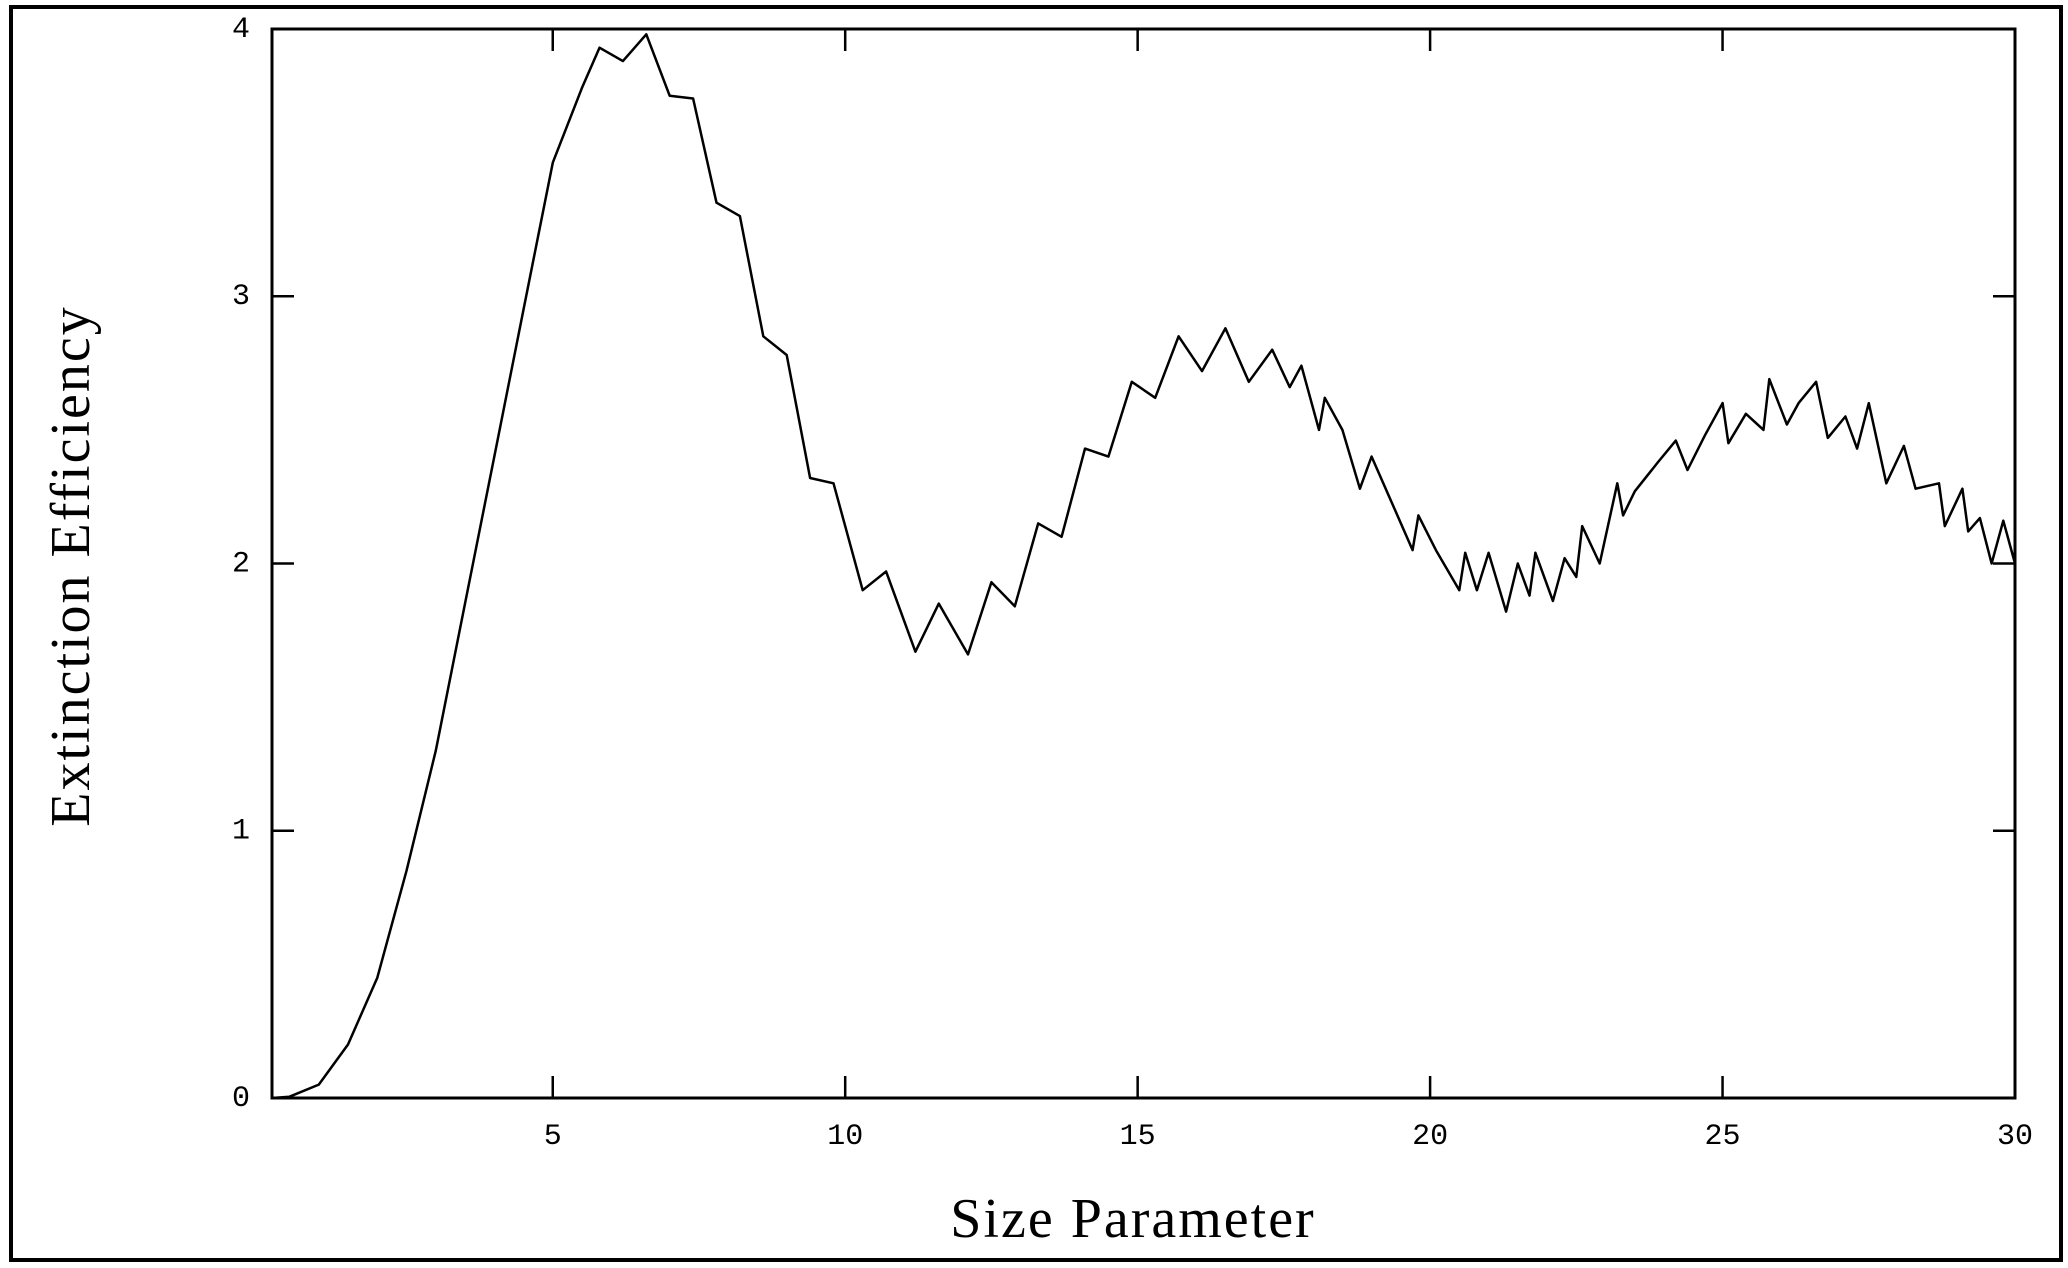 Image resolution: width=2068 pixels, height=1268 pixels. What do you see at coordinates (1138, 1137) in the screenshot?
I see `x-tick-label: 15` at bounding box center [1138, 1137].